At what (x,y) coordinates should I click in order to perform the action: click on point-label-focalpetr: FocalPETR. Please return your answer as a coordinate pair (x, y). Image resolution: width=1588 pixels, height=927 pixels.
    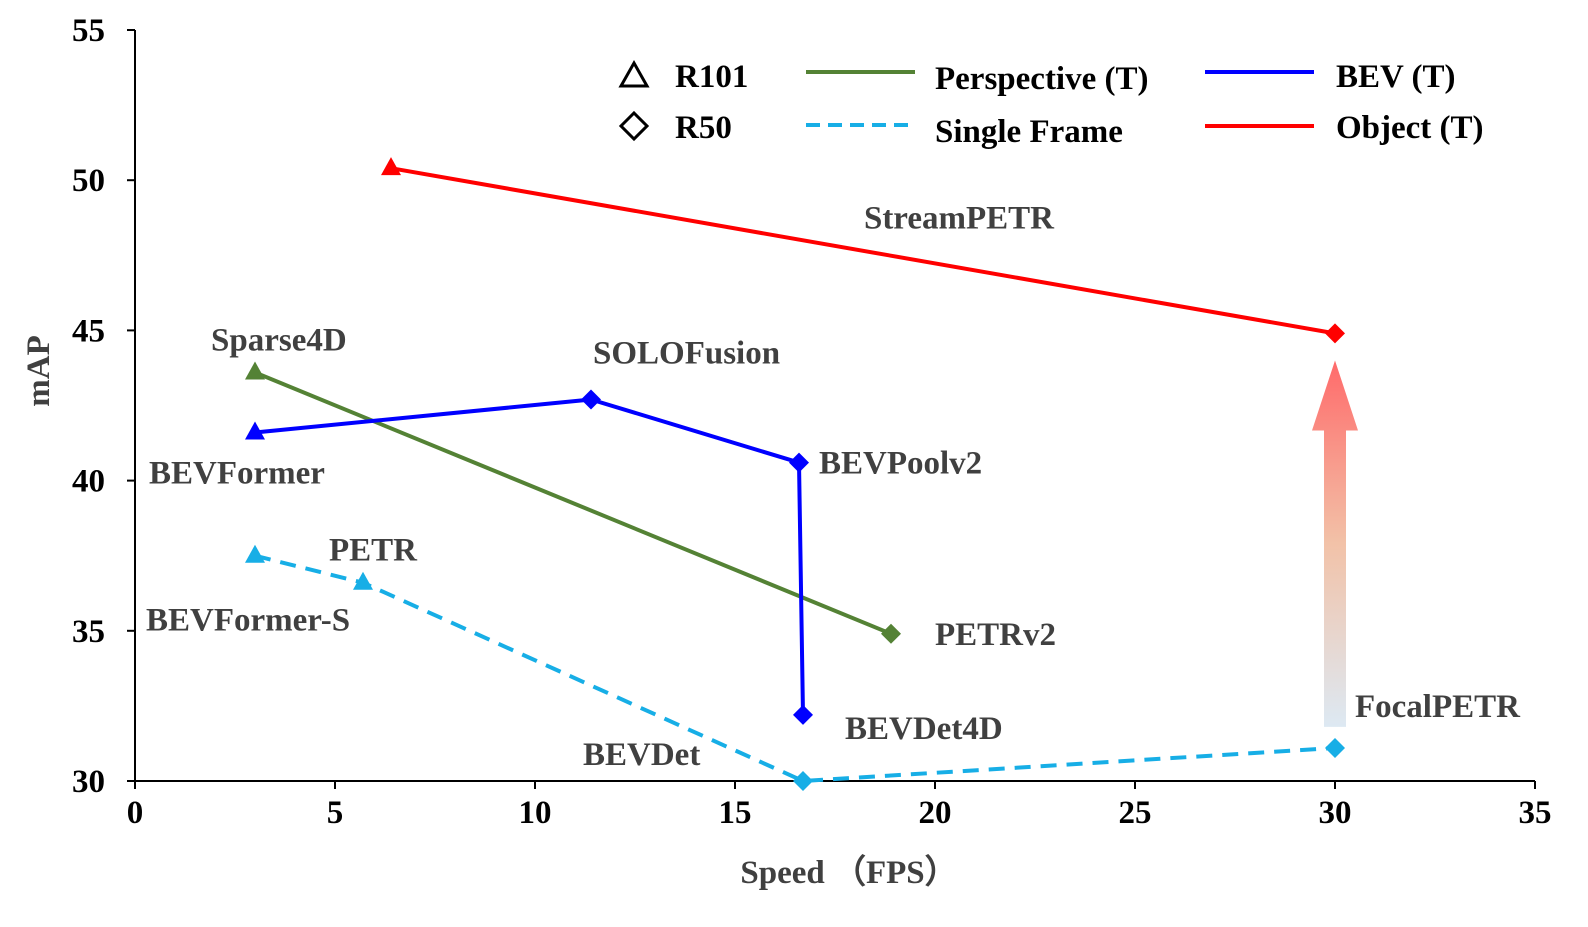
    Looking at the image, I should click on (1438, 707).